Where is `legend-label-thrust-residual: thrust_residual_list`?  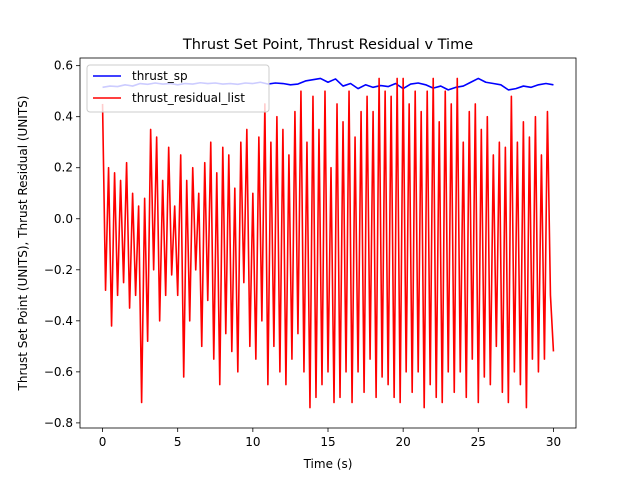 legend-label-thrust-residual: thrust_residual_list is located at coordinates (188, 98).